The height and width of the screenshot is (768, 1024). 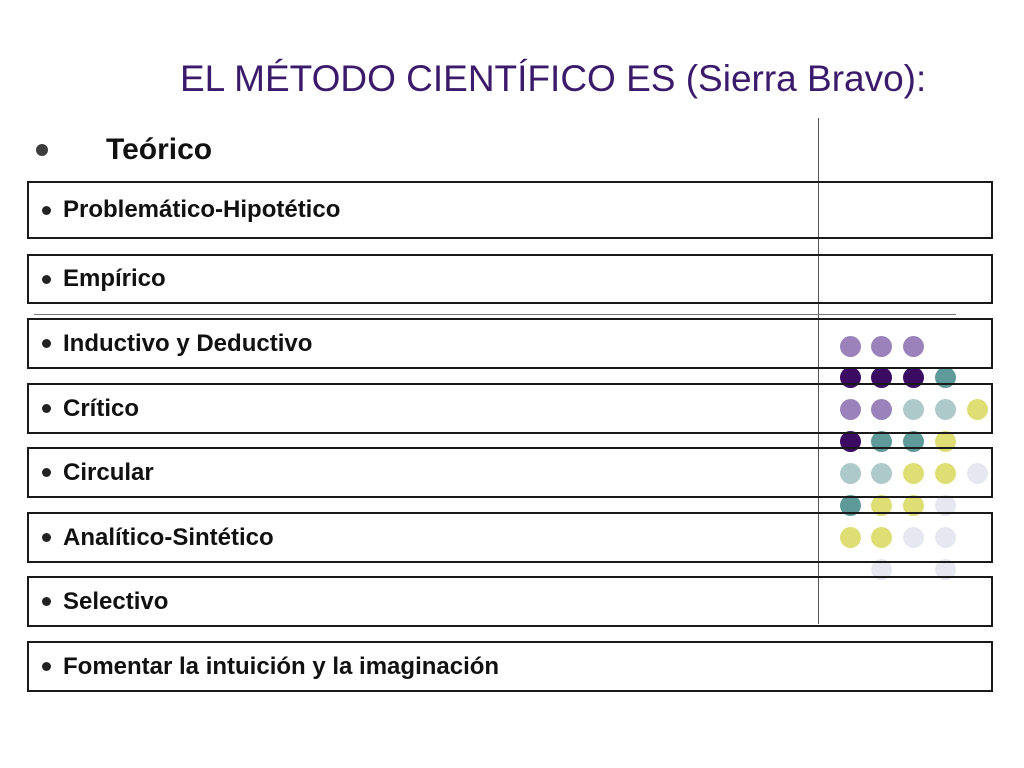 I want to click on slide-title: EL MÉTODO CIENTÍFICO ES (Sierra Bravo):, so click(x=553, y=78).